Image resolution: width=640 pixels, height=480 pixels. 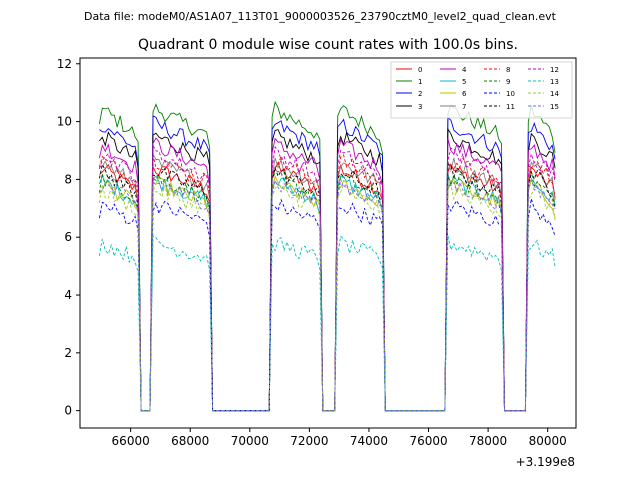 What do you see at coordinates (554, 70) in the screenshot?
I see `legend-label-12: 12` at bounding box center [554, 70].